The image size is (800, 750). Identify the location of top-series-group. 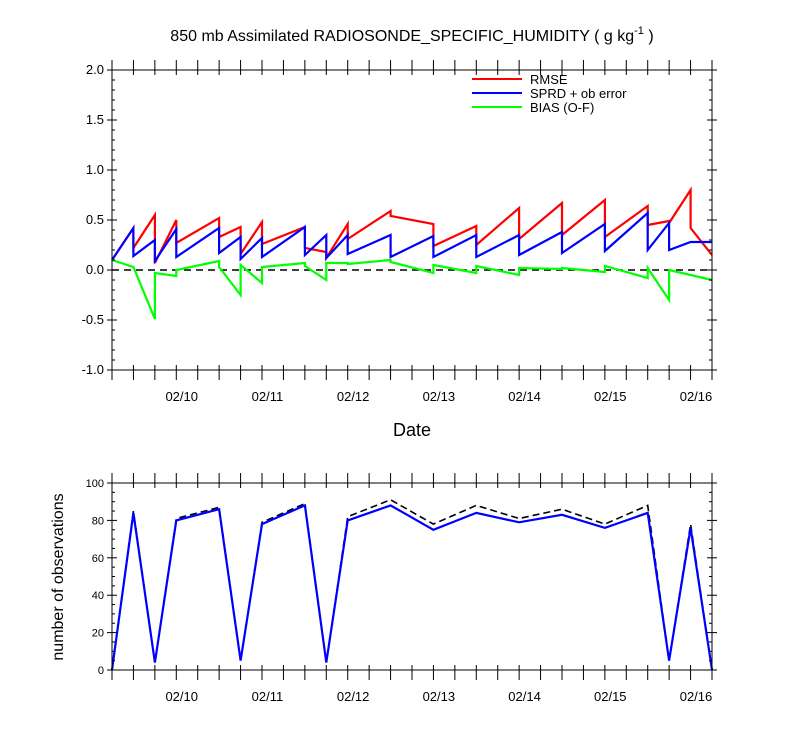
(412, 253).